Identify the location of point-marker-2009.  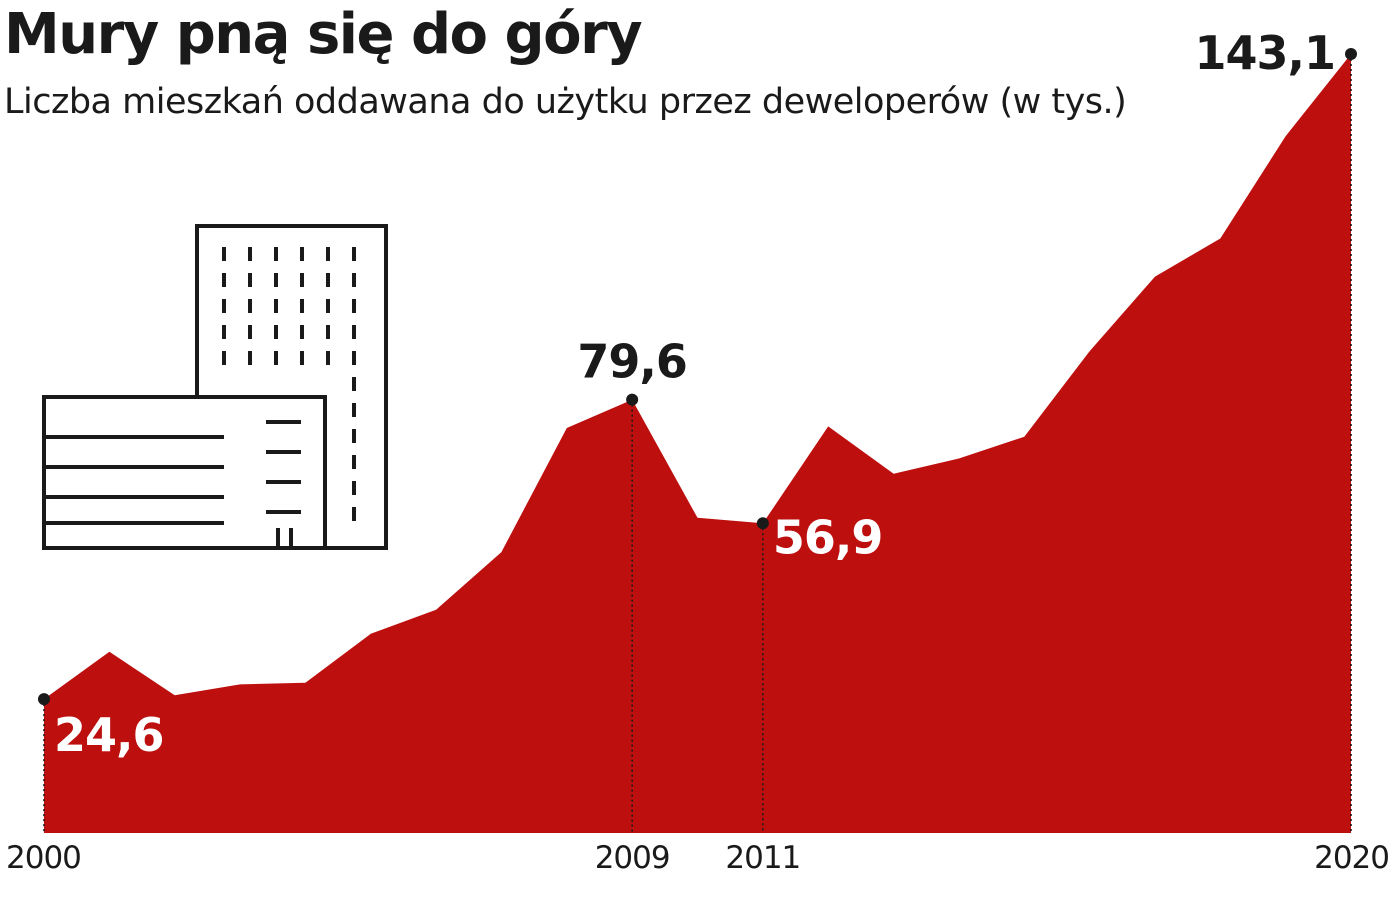
(632, 399).